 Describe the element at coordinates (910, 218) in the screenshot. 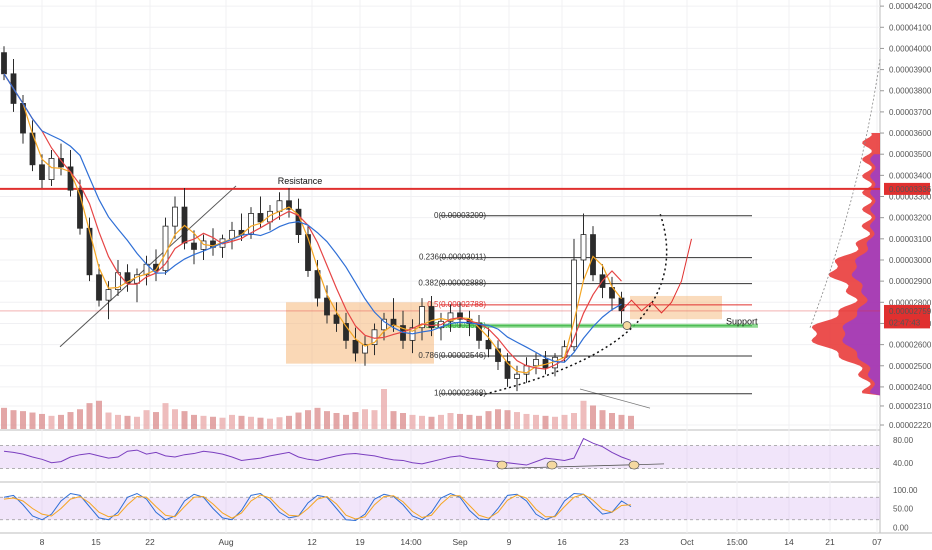

I see `y-tick-label: 0.00003200` at that location.